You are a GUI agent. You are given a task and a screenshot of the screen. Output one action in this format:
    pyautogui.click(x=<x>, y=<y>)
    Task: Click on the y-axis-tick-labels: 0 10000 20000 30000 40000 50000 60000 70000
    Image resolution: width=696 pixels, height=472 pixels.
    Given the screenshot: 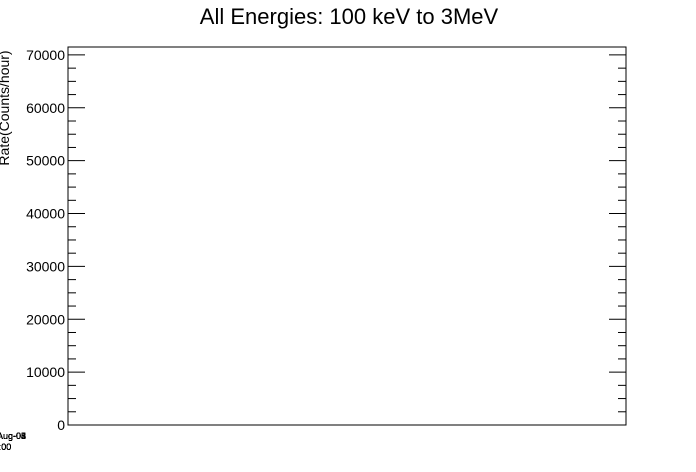 What is the action you would take?
    pyautogui.click(x=45, y=240)
    